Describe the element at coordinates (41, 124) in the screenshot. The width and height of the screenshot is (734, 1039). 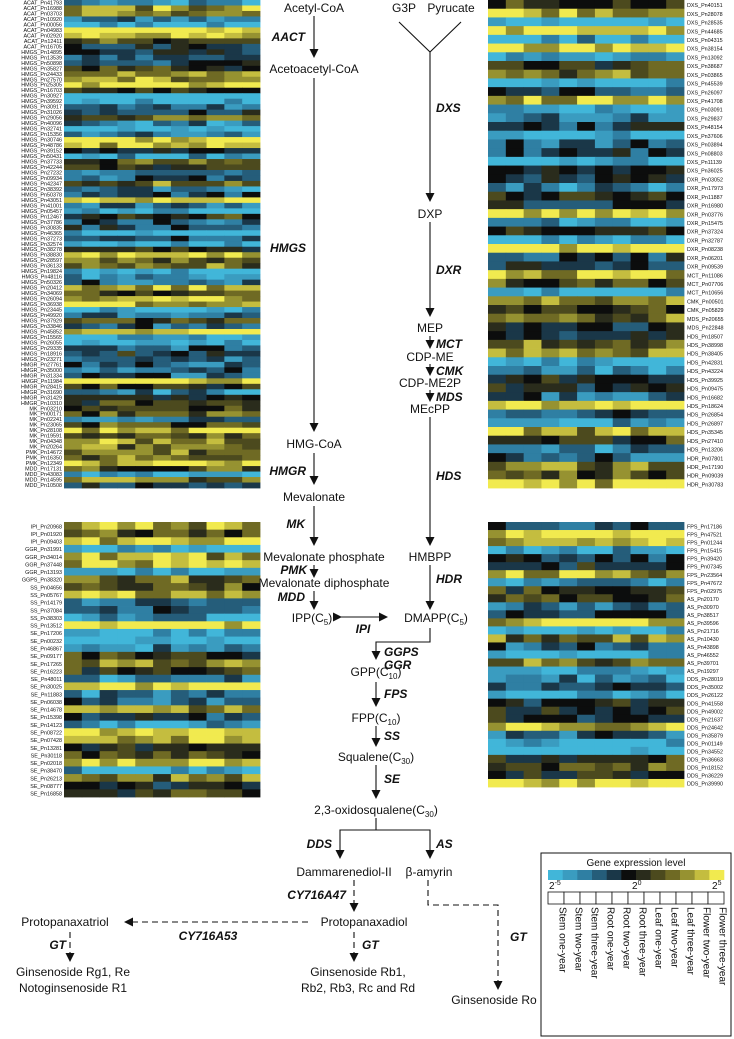
I see `gene-label: HMGS_Pn40096` at that location.